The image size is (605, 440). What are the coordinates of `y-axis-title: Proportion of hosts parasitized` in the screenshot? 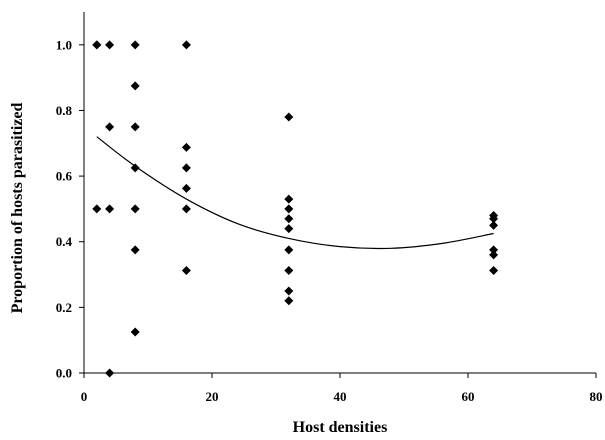 It's located at (17, 207).